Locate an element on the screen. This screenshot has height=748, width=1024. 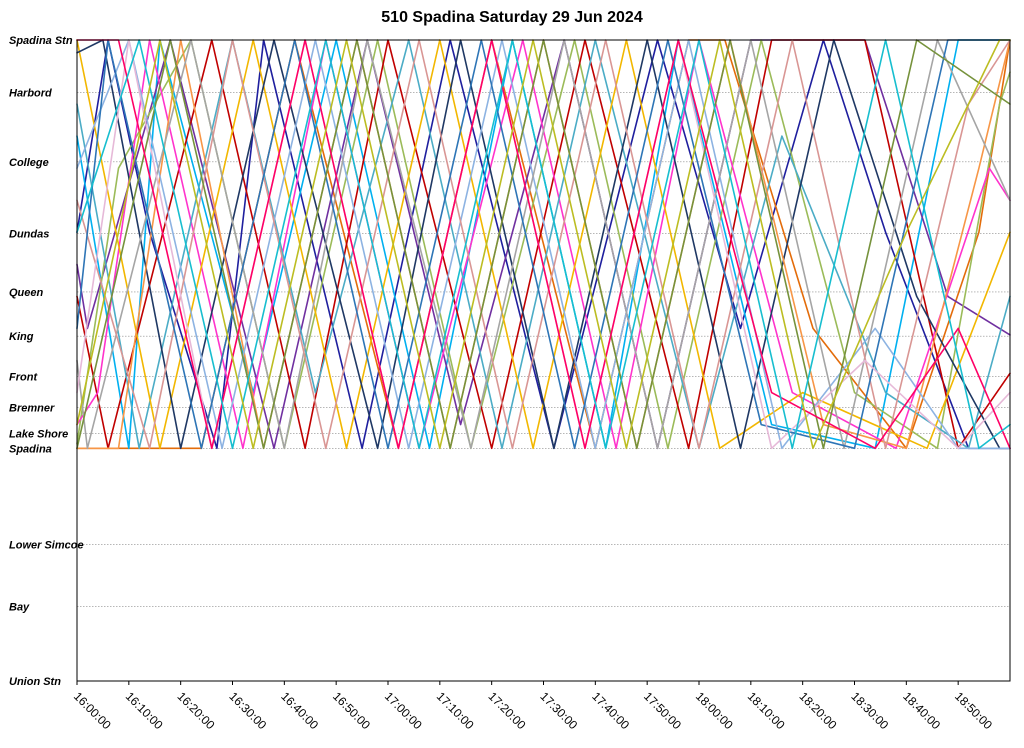
x-tick-label: 18:40:00 is located at coordinates (921, 710).